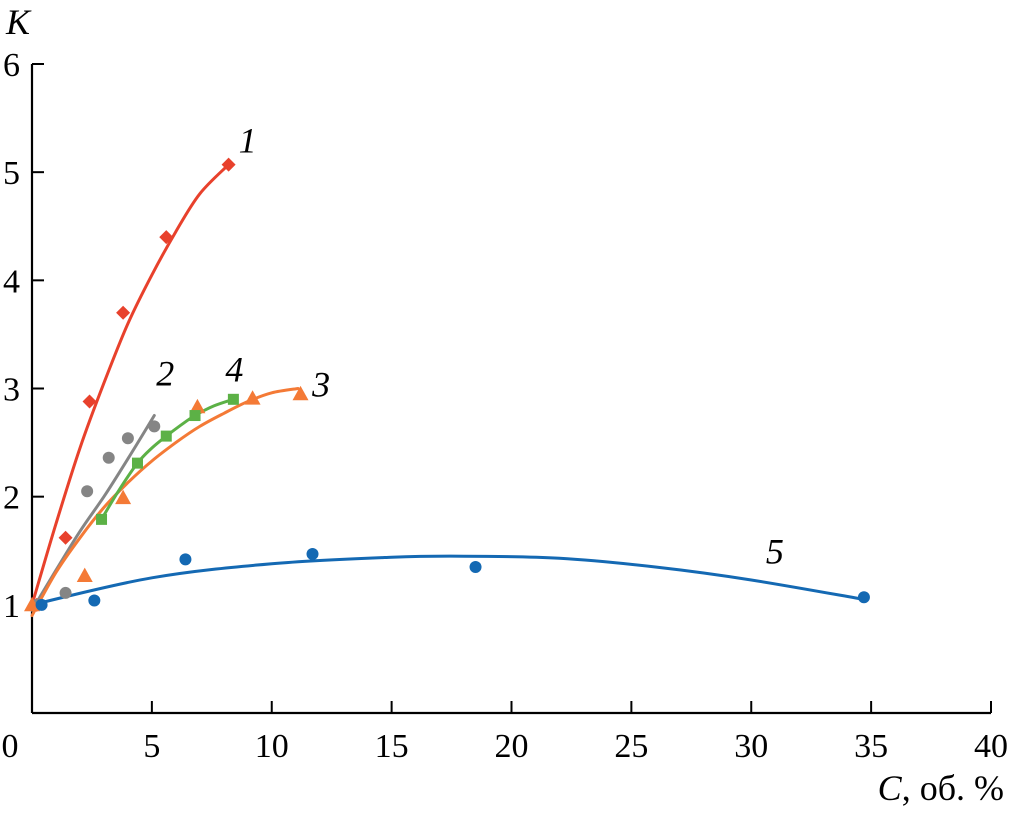 The image size is (1011, 814). What do you see at coordinates (953, 788) in the screenshot?
I see `x-axis-title-unit: , об. %` at bounding box center [953, 788].